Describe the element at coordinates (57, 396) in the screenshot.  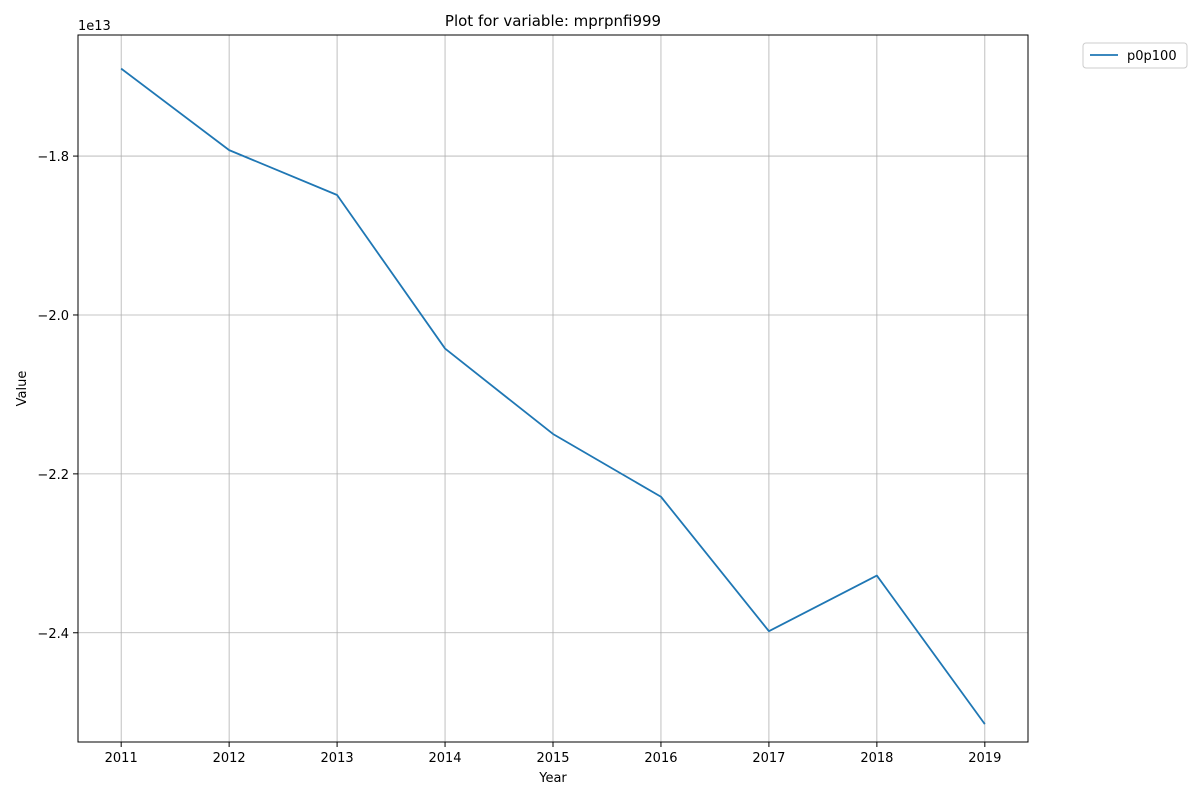
I see `y-axis-ticks: −1.8 −2.0 −2.2 −2.4` at that location.